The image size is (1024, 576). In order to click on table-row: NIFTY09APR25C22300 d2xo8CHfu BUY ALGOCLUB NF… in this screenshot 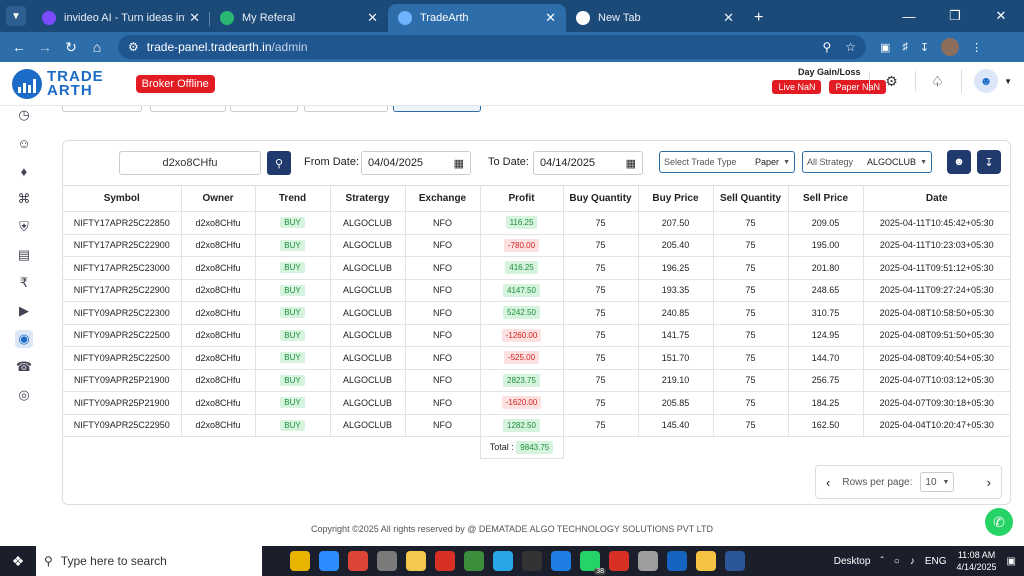, I will do `click(536, 313)`.